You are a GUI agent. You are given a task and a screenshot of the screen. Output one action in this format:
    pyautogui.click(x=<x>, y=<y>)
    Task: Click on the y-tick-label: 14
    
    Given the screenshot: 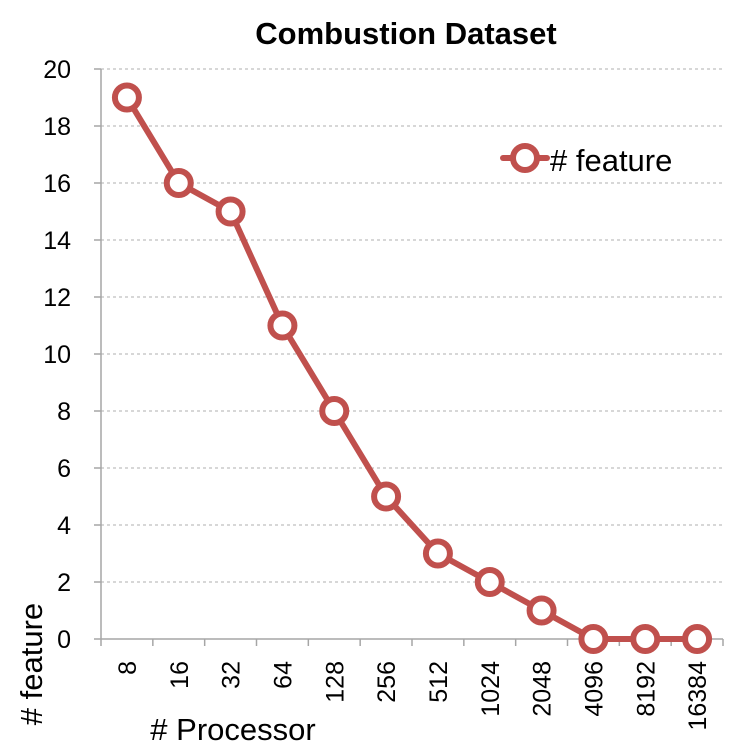 What is the action you would take?
    pyautogui.click(x=57, y=241)
    